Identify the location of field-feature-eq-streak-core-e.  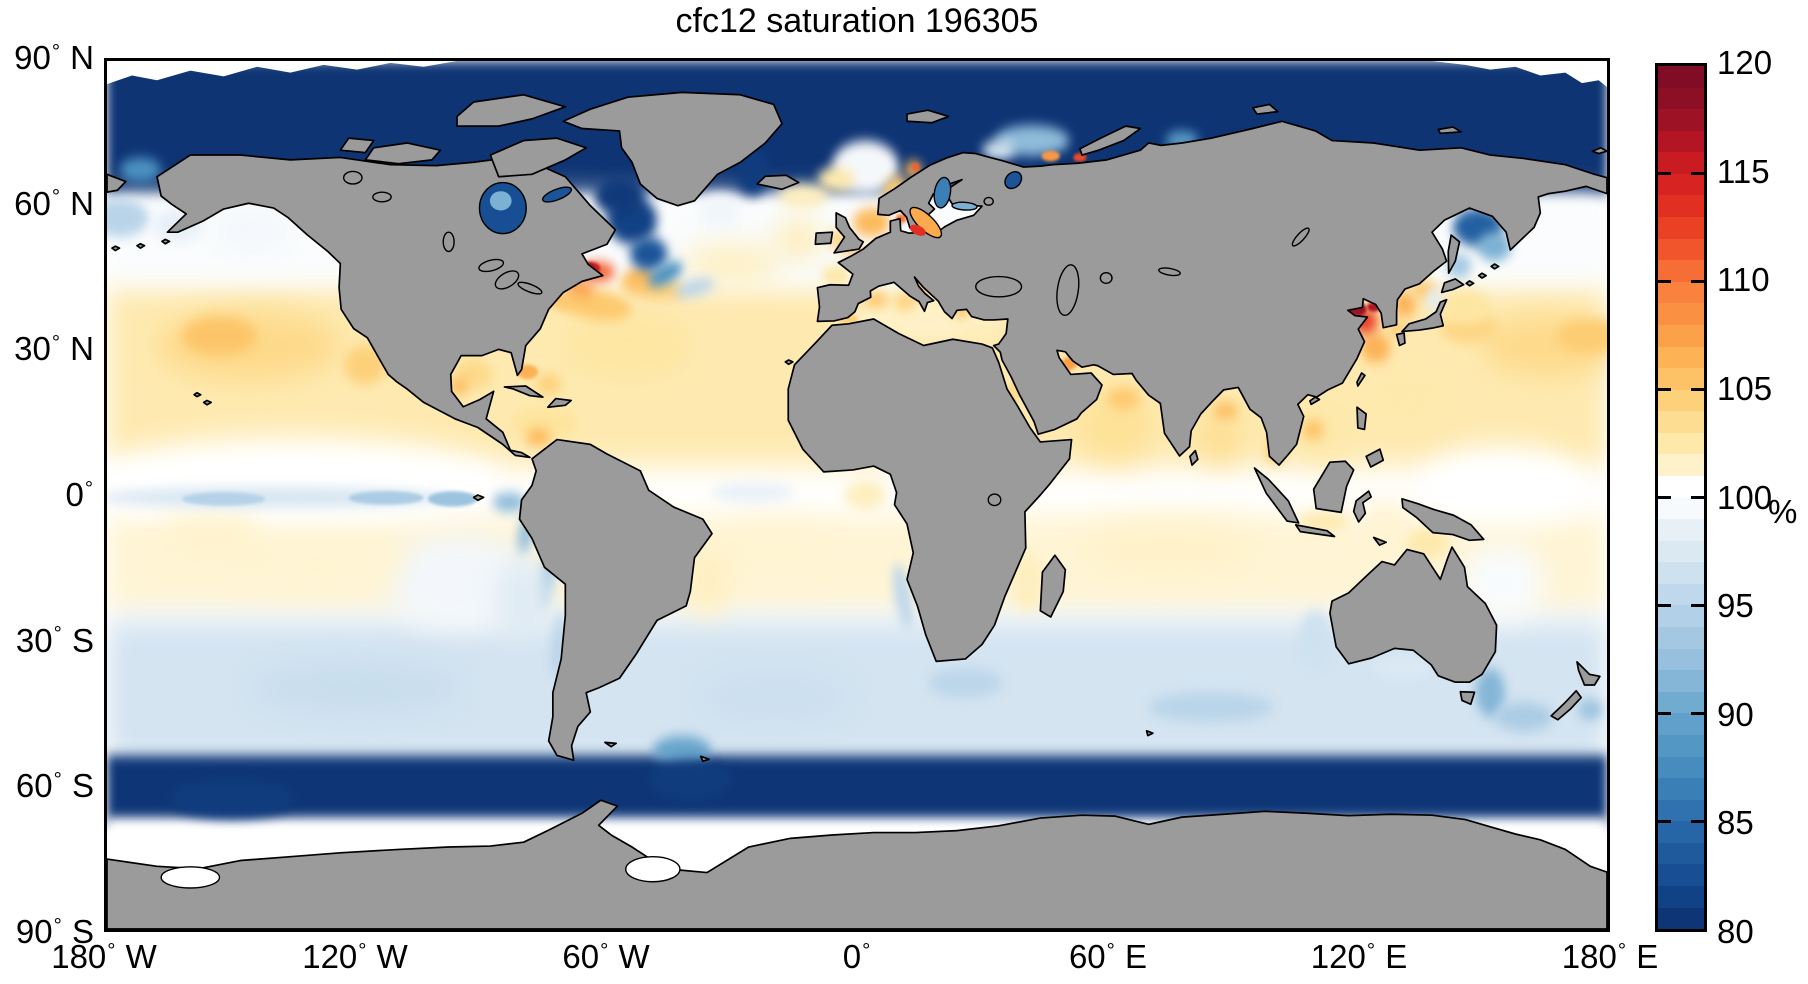
(452, 499).